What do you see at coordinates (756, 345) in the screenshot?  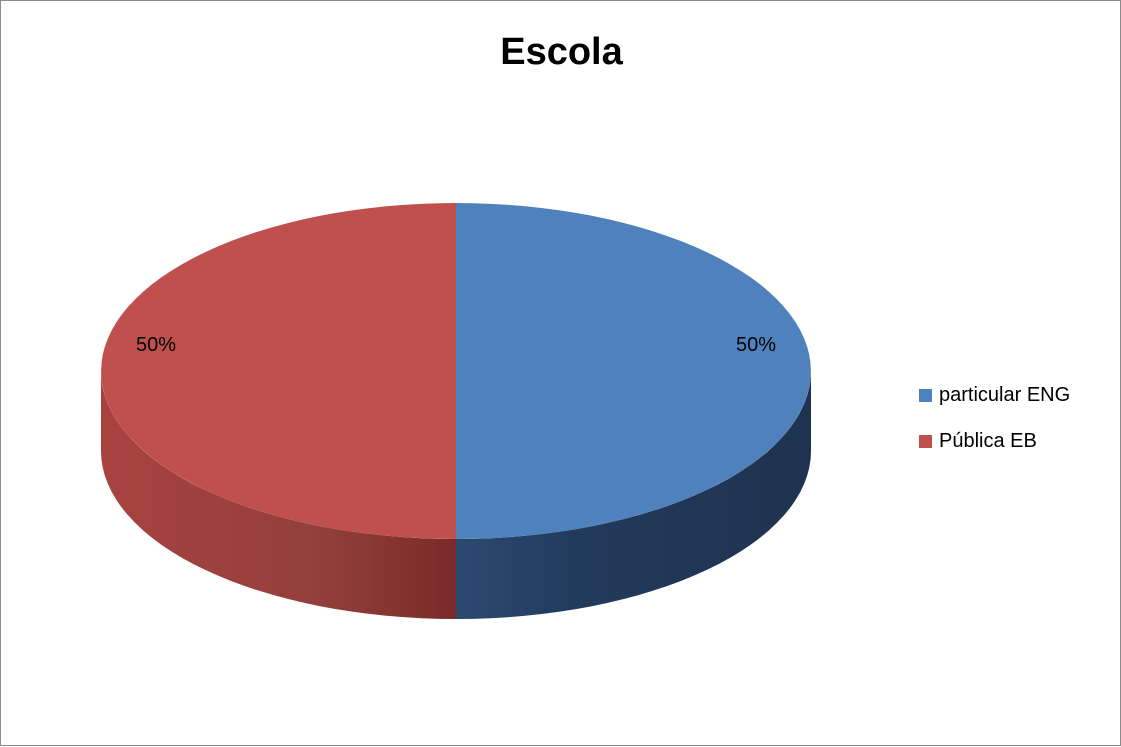 I see `data-label-0: 50%` at bounding box center [756, 345].